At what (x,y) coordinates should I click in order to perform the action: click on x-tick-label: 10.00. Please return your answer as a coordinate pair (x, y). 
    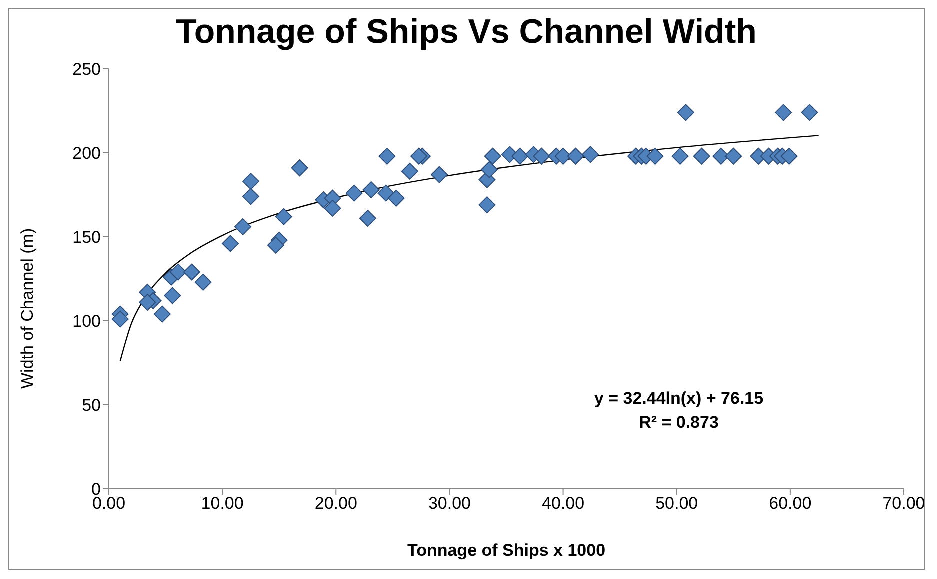
    Looking at the image, I should click on (222, 504).